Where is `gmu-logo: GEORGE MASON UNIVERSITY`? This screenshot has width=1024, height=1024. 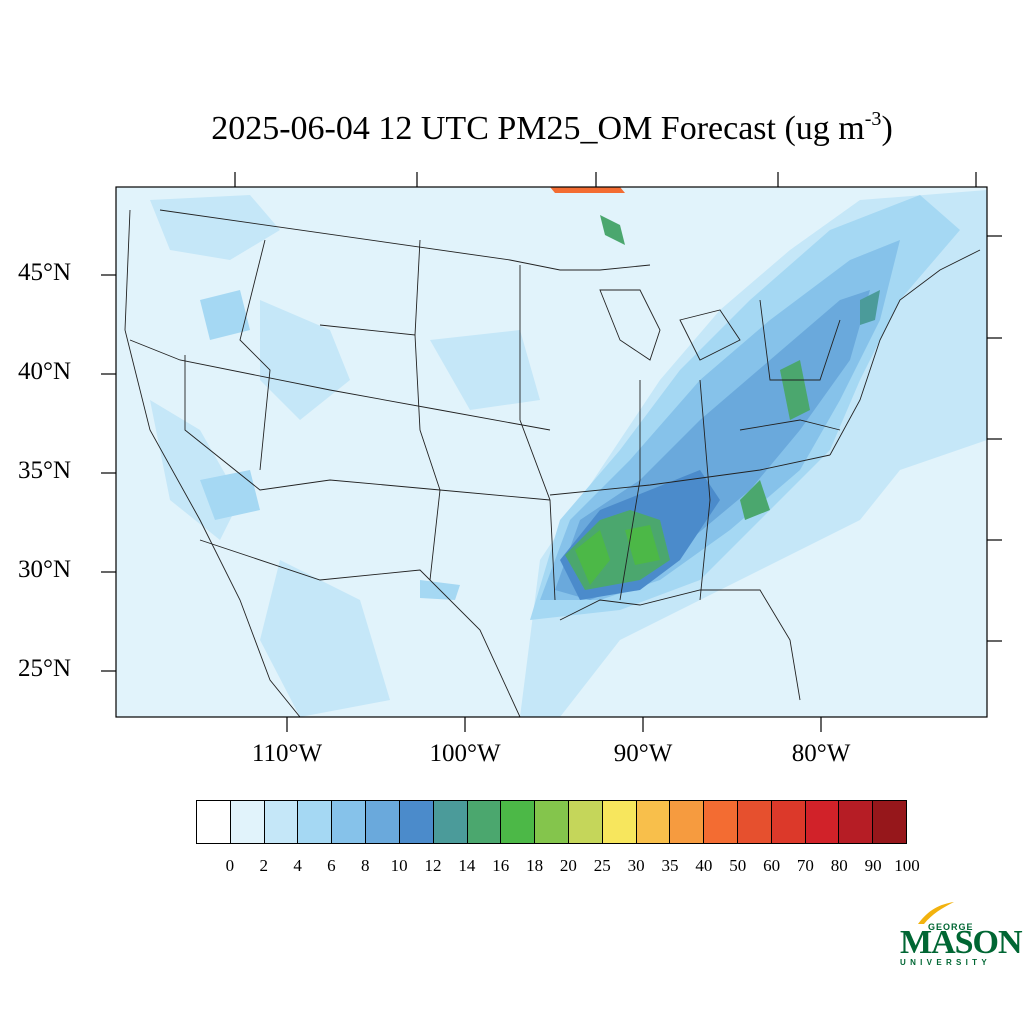 gmu-logo: GEORGE MASON UNIVERSITY is located at coordinates (960, 935).